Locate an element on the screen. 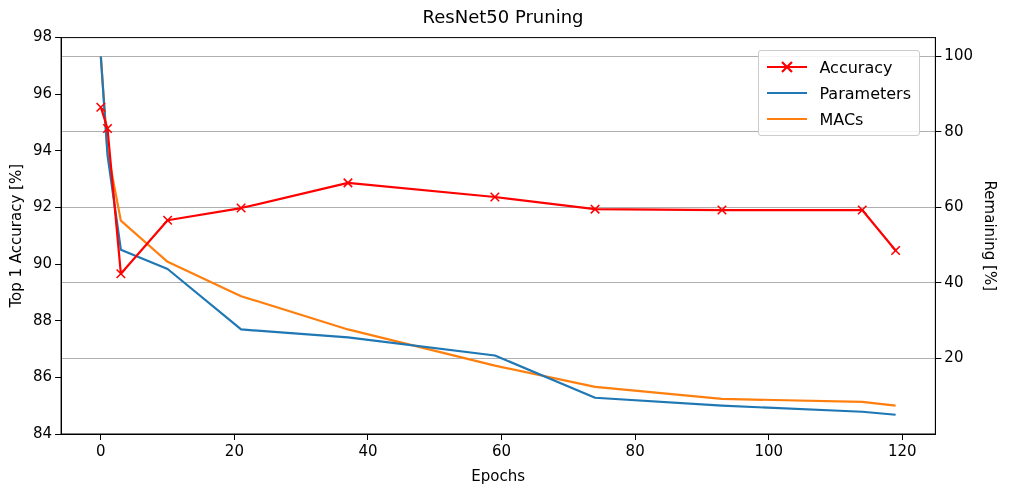  y-tick-label: 90 is located at coordinates (42, 263).